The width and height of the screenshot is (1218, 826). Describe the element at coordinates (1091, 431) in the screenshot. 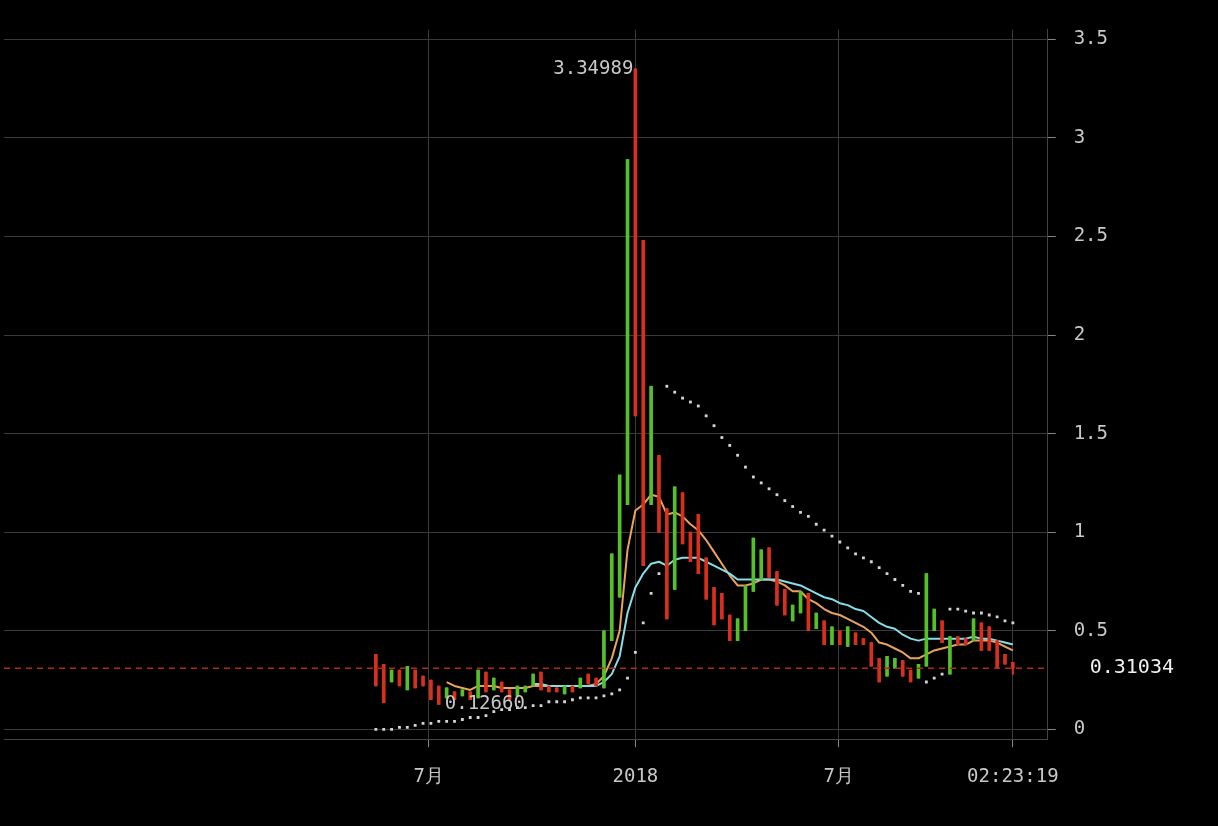

I see `y-tick-label: 1.5` at that location.